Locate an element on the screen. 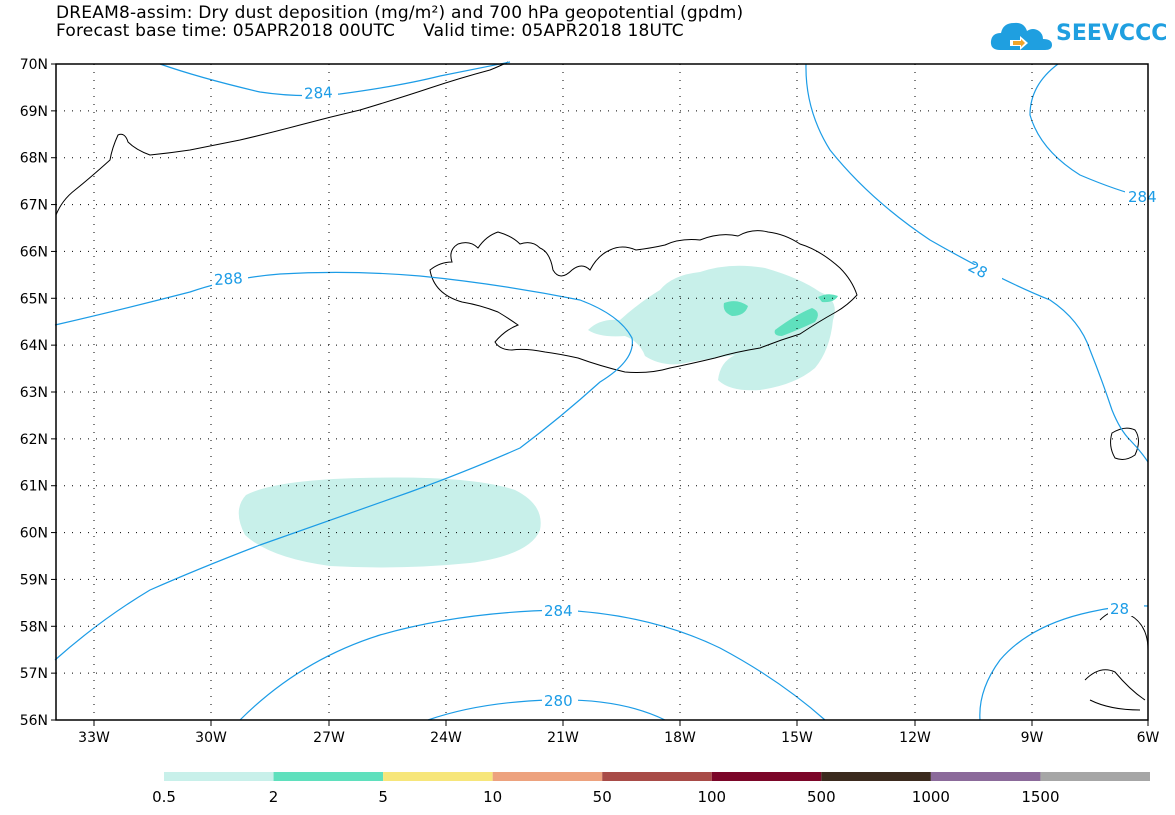 The image size is (1175, 815). lon-label: 9W is located at coordinates (1032, 738).